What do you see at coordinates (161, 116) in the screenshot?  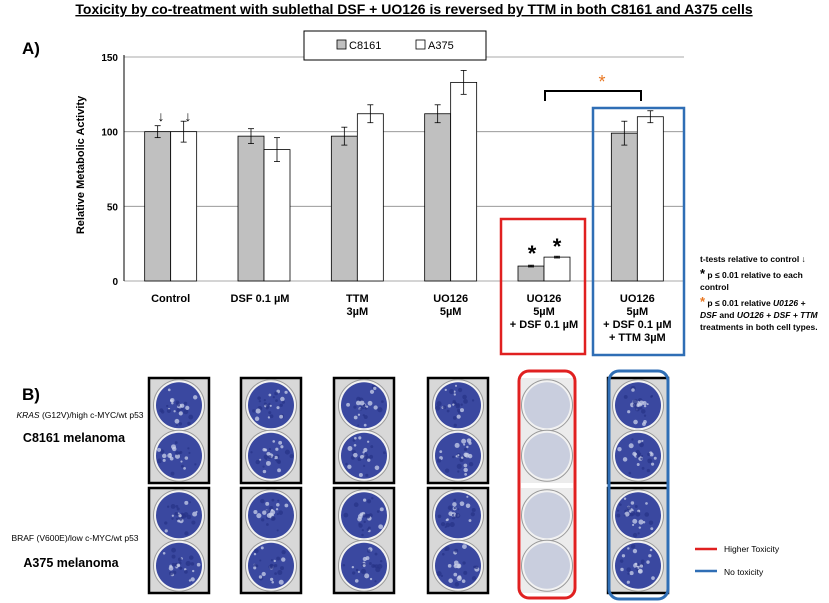 I see `control-arrow-c8161: ↓` at bounding box center [161, 116].